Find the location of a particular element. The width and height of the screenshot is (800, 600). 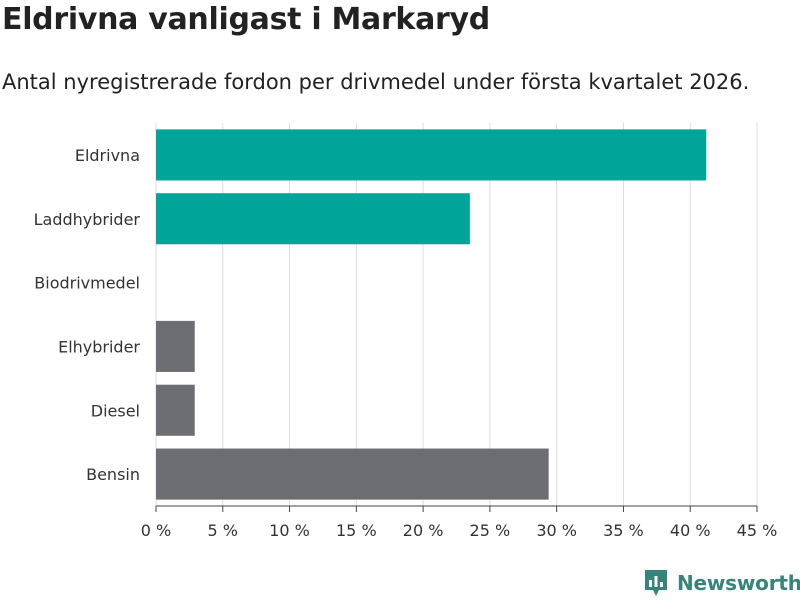

category-label: Laddhybrider is located at coordinates (87, 219).